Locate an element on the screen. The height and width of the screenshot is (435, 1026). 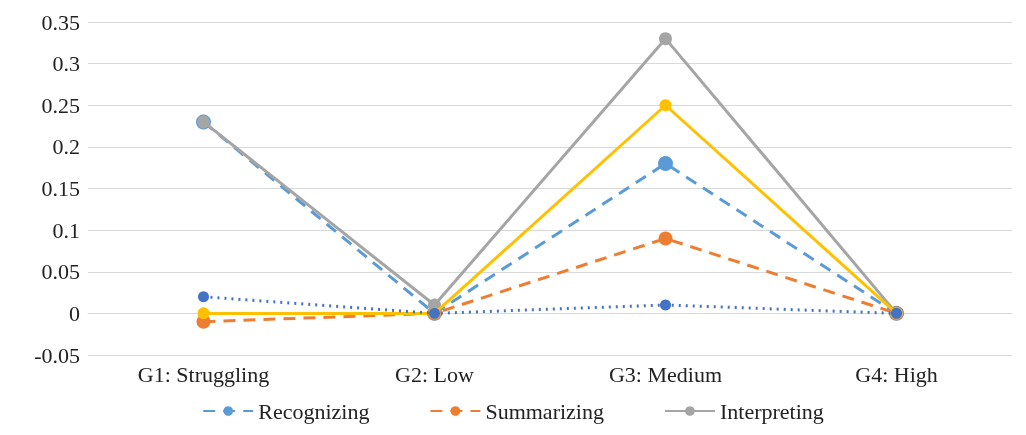
x-tick-label: G3: Medium is located at coordinates (665, 374).